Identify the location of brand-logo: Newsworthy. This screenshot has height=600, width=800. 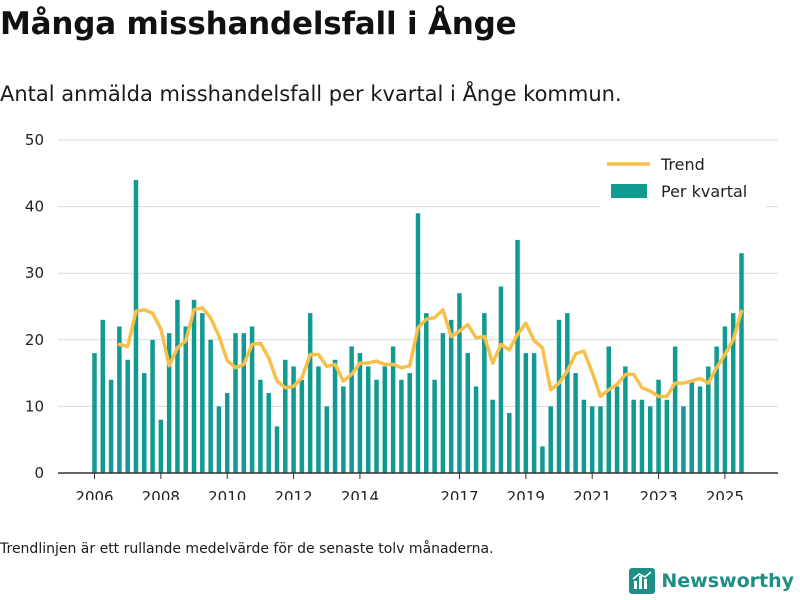
(711, 581).